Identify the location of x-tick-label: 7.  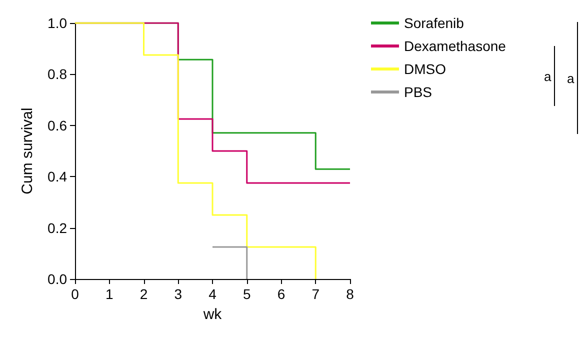
(316, 294).